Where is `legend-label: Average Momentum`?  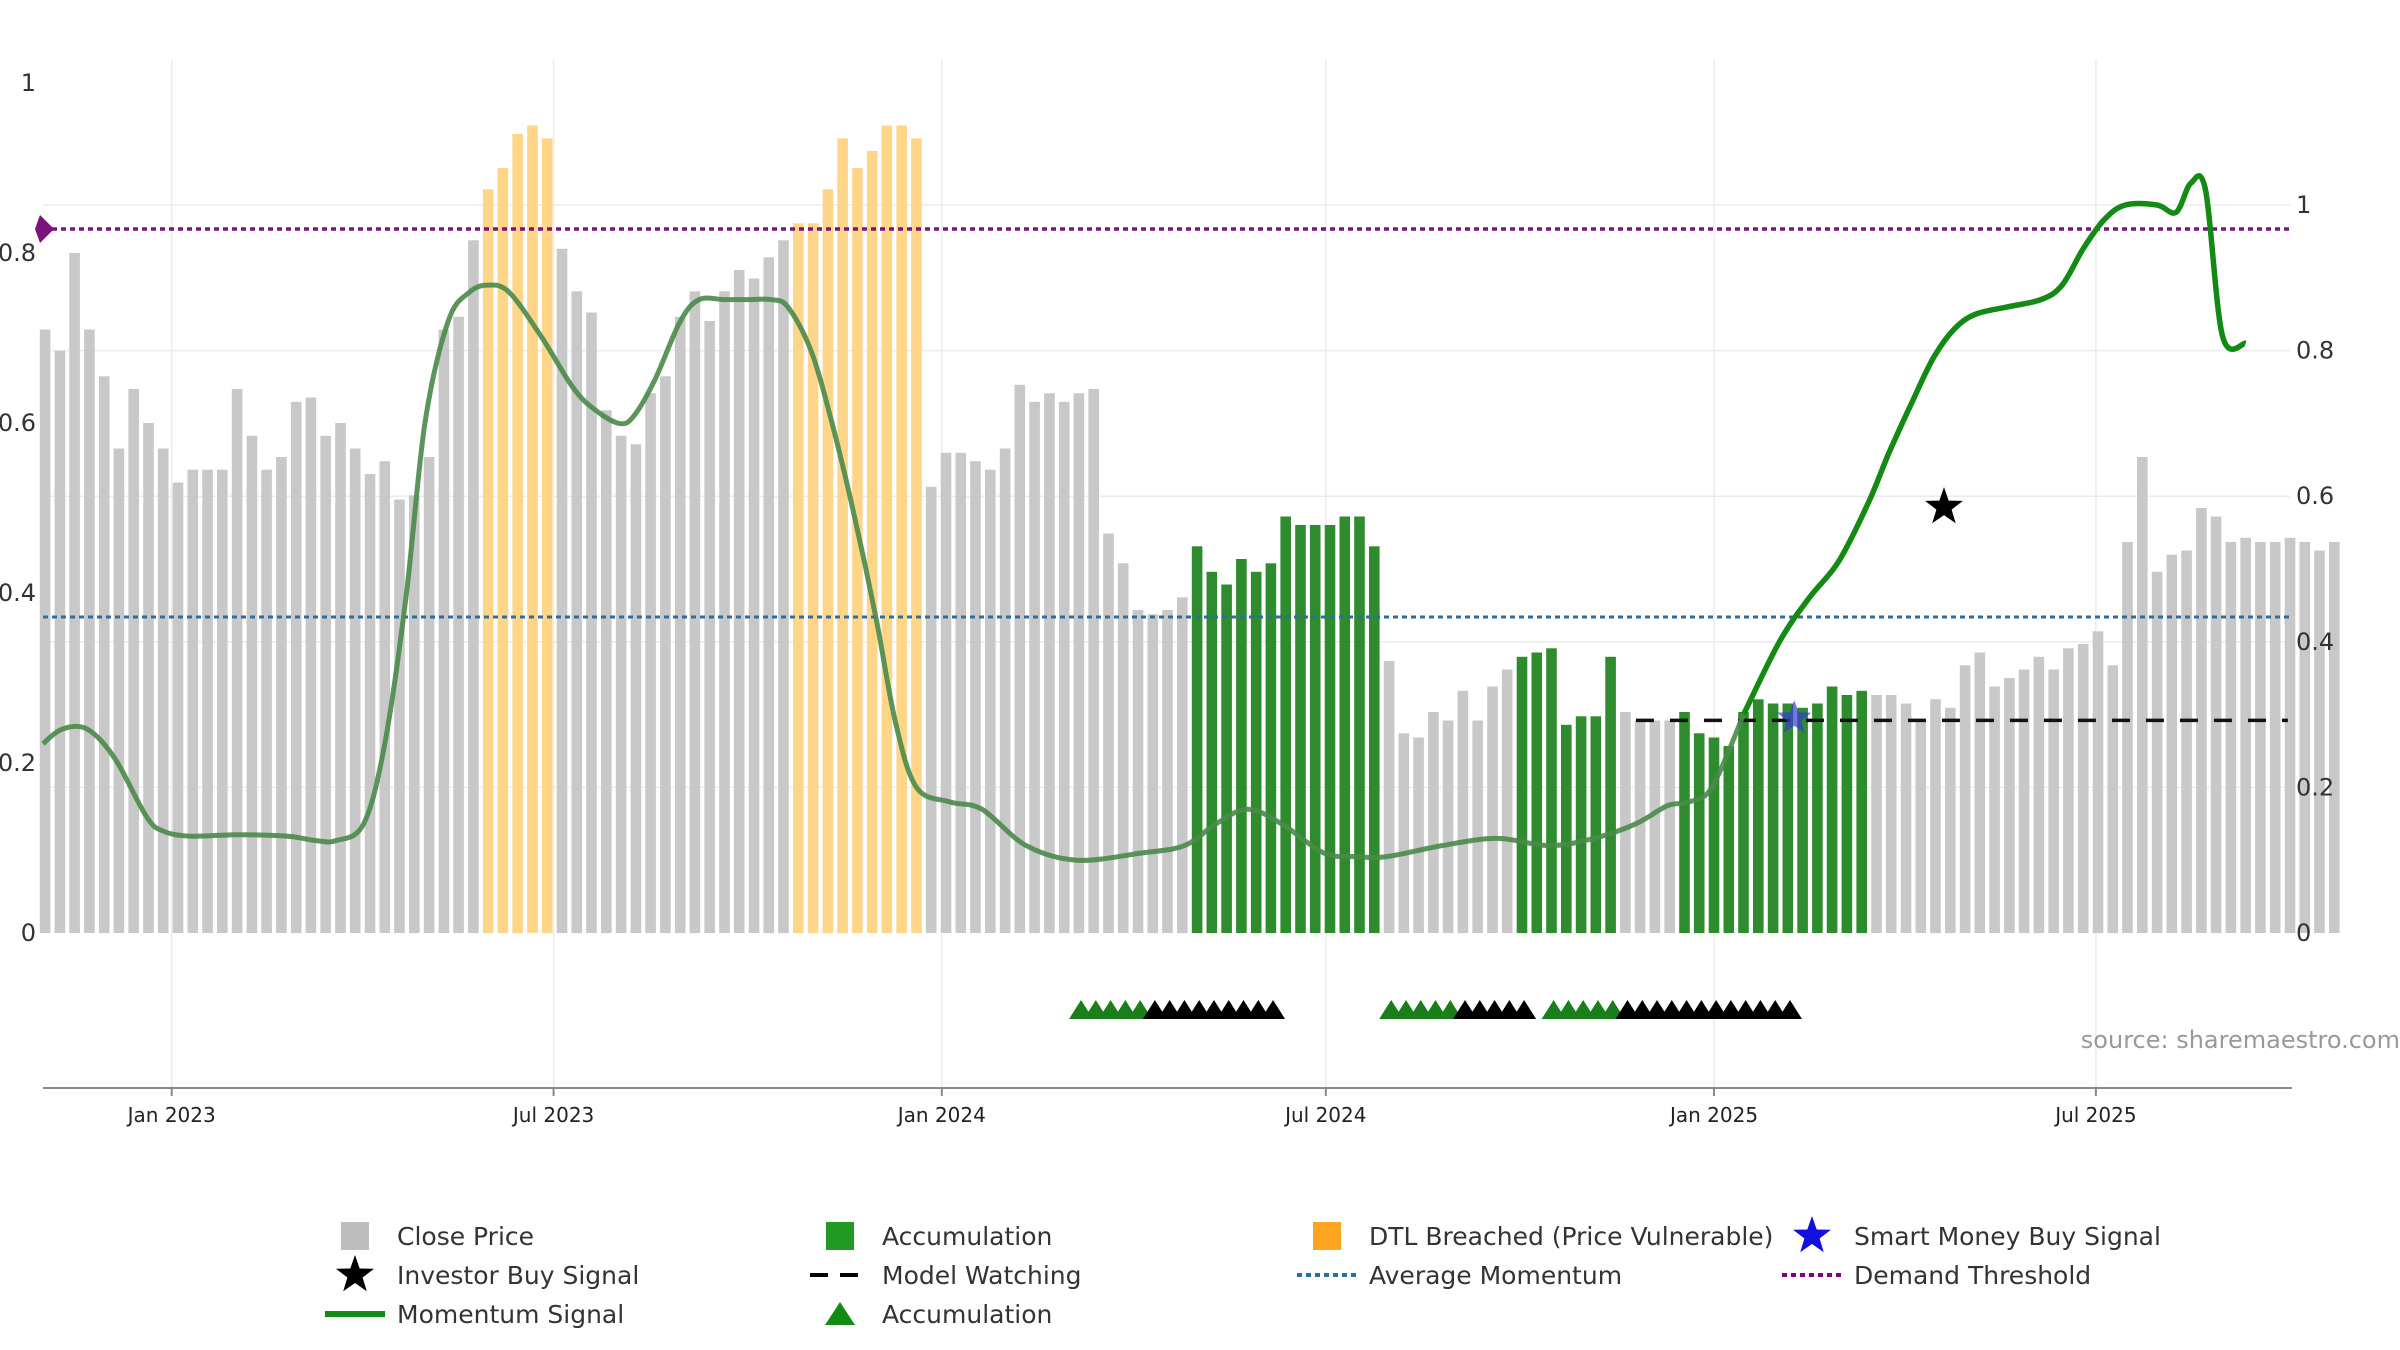
legend-label: Average Momentum is located at coordinates (1495, 1275).